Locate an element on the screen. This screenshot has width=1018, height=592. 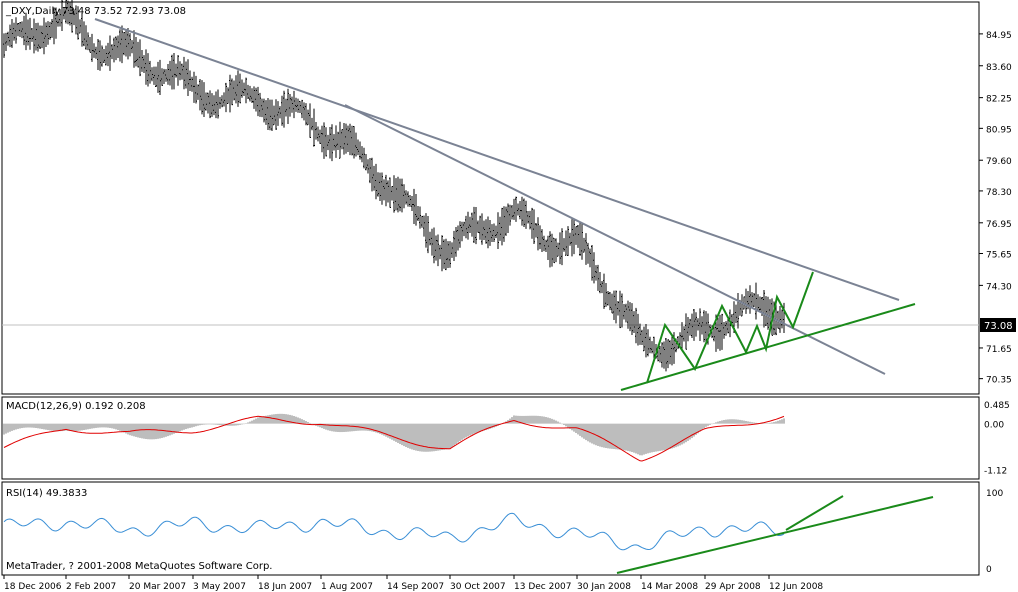
rsi-support-trendline is located at coordinates (775, 535).